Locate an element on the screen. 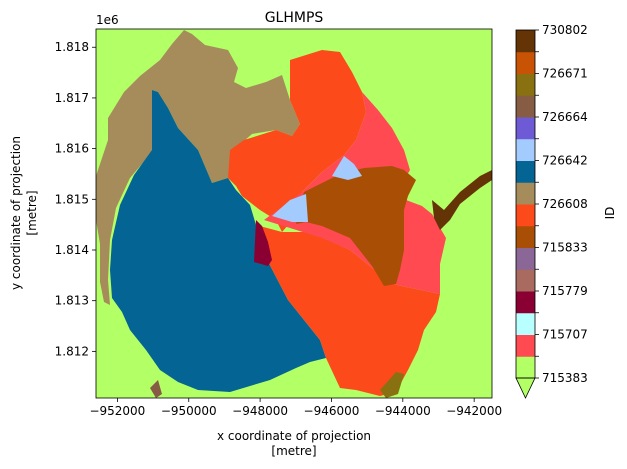 This screenshot has width=627, height=469. x-tick-label: −948000 is located at coordinates (260, 411).